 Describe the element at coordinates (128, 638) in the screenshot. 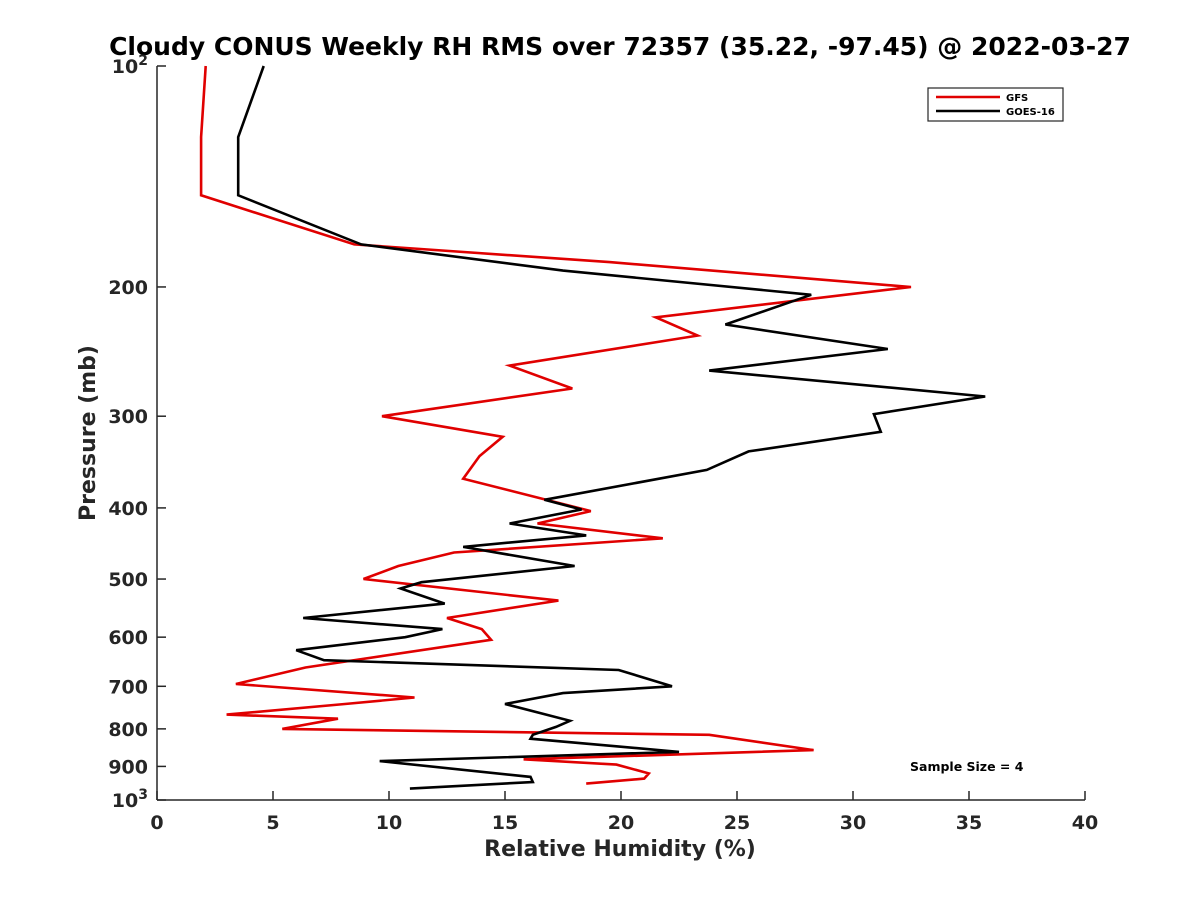

I see `y-tick-label: 600` at that location.